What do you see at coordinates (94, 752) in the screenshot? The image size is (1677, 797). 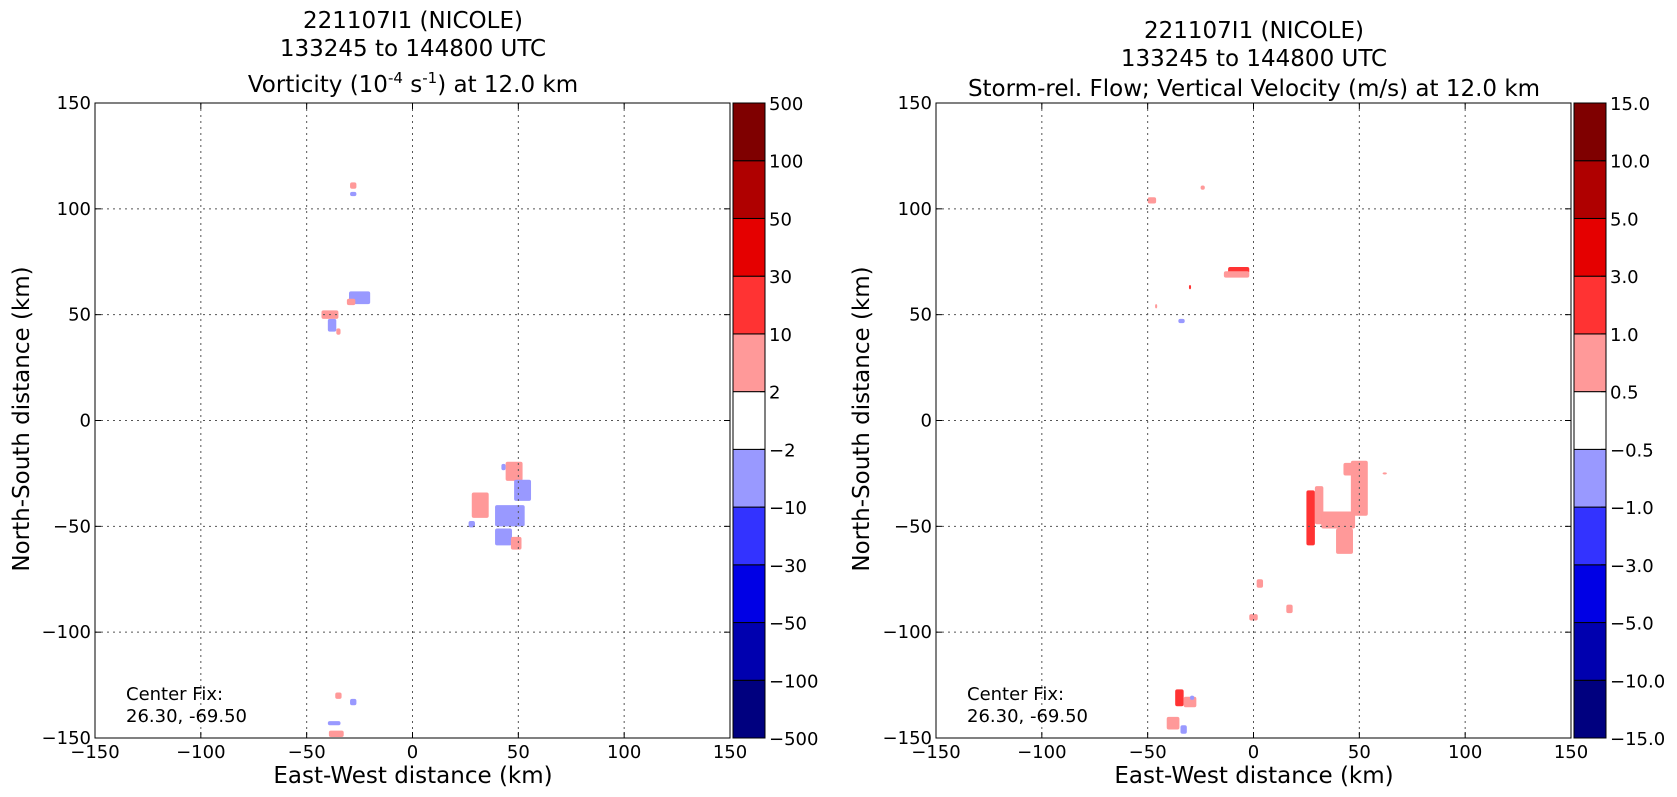 I see `x-tick-label: −150` at bounding box center [94, 752].